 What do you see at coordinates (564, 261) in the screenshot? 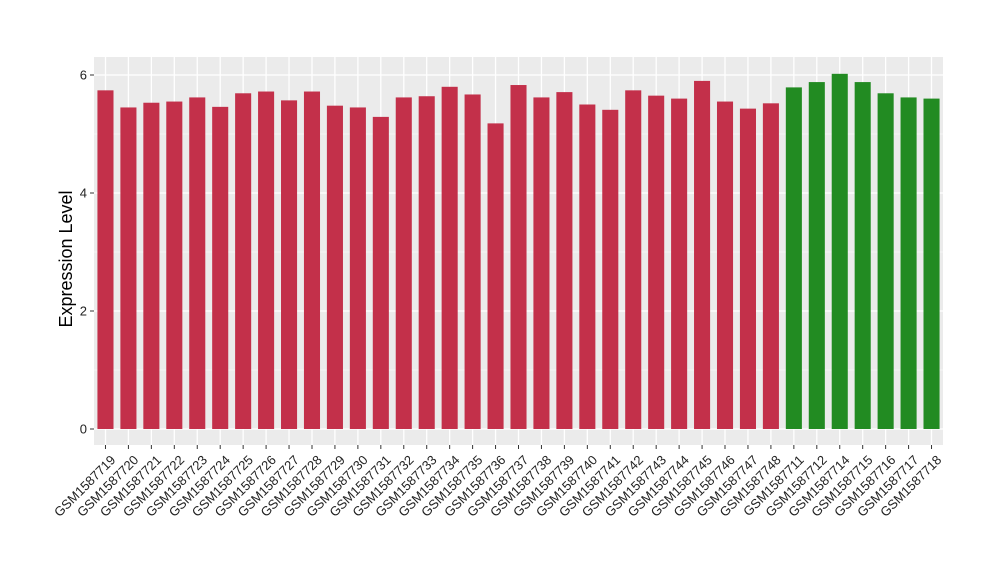
I see `bar-GSM1587739` at bounding box center [564, 261].